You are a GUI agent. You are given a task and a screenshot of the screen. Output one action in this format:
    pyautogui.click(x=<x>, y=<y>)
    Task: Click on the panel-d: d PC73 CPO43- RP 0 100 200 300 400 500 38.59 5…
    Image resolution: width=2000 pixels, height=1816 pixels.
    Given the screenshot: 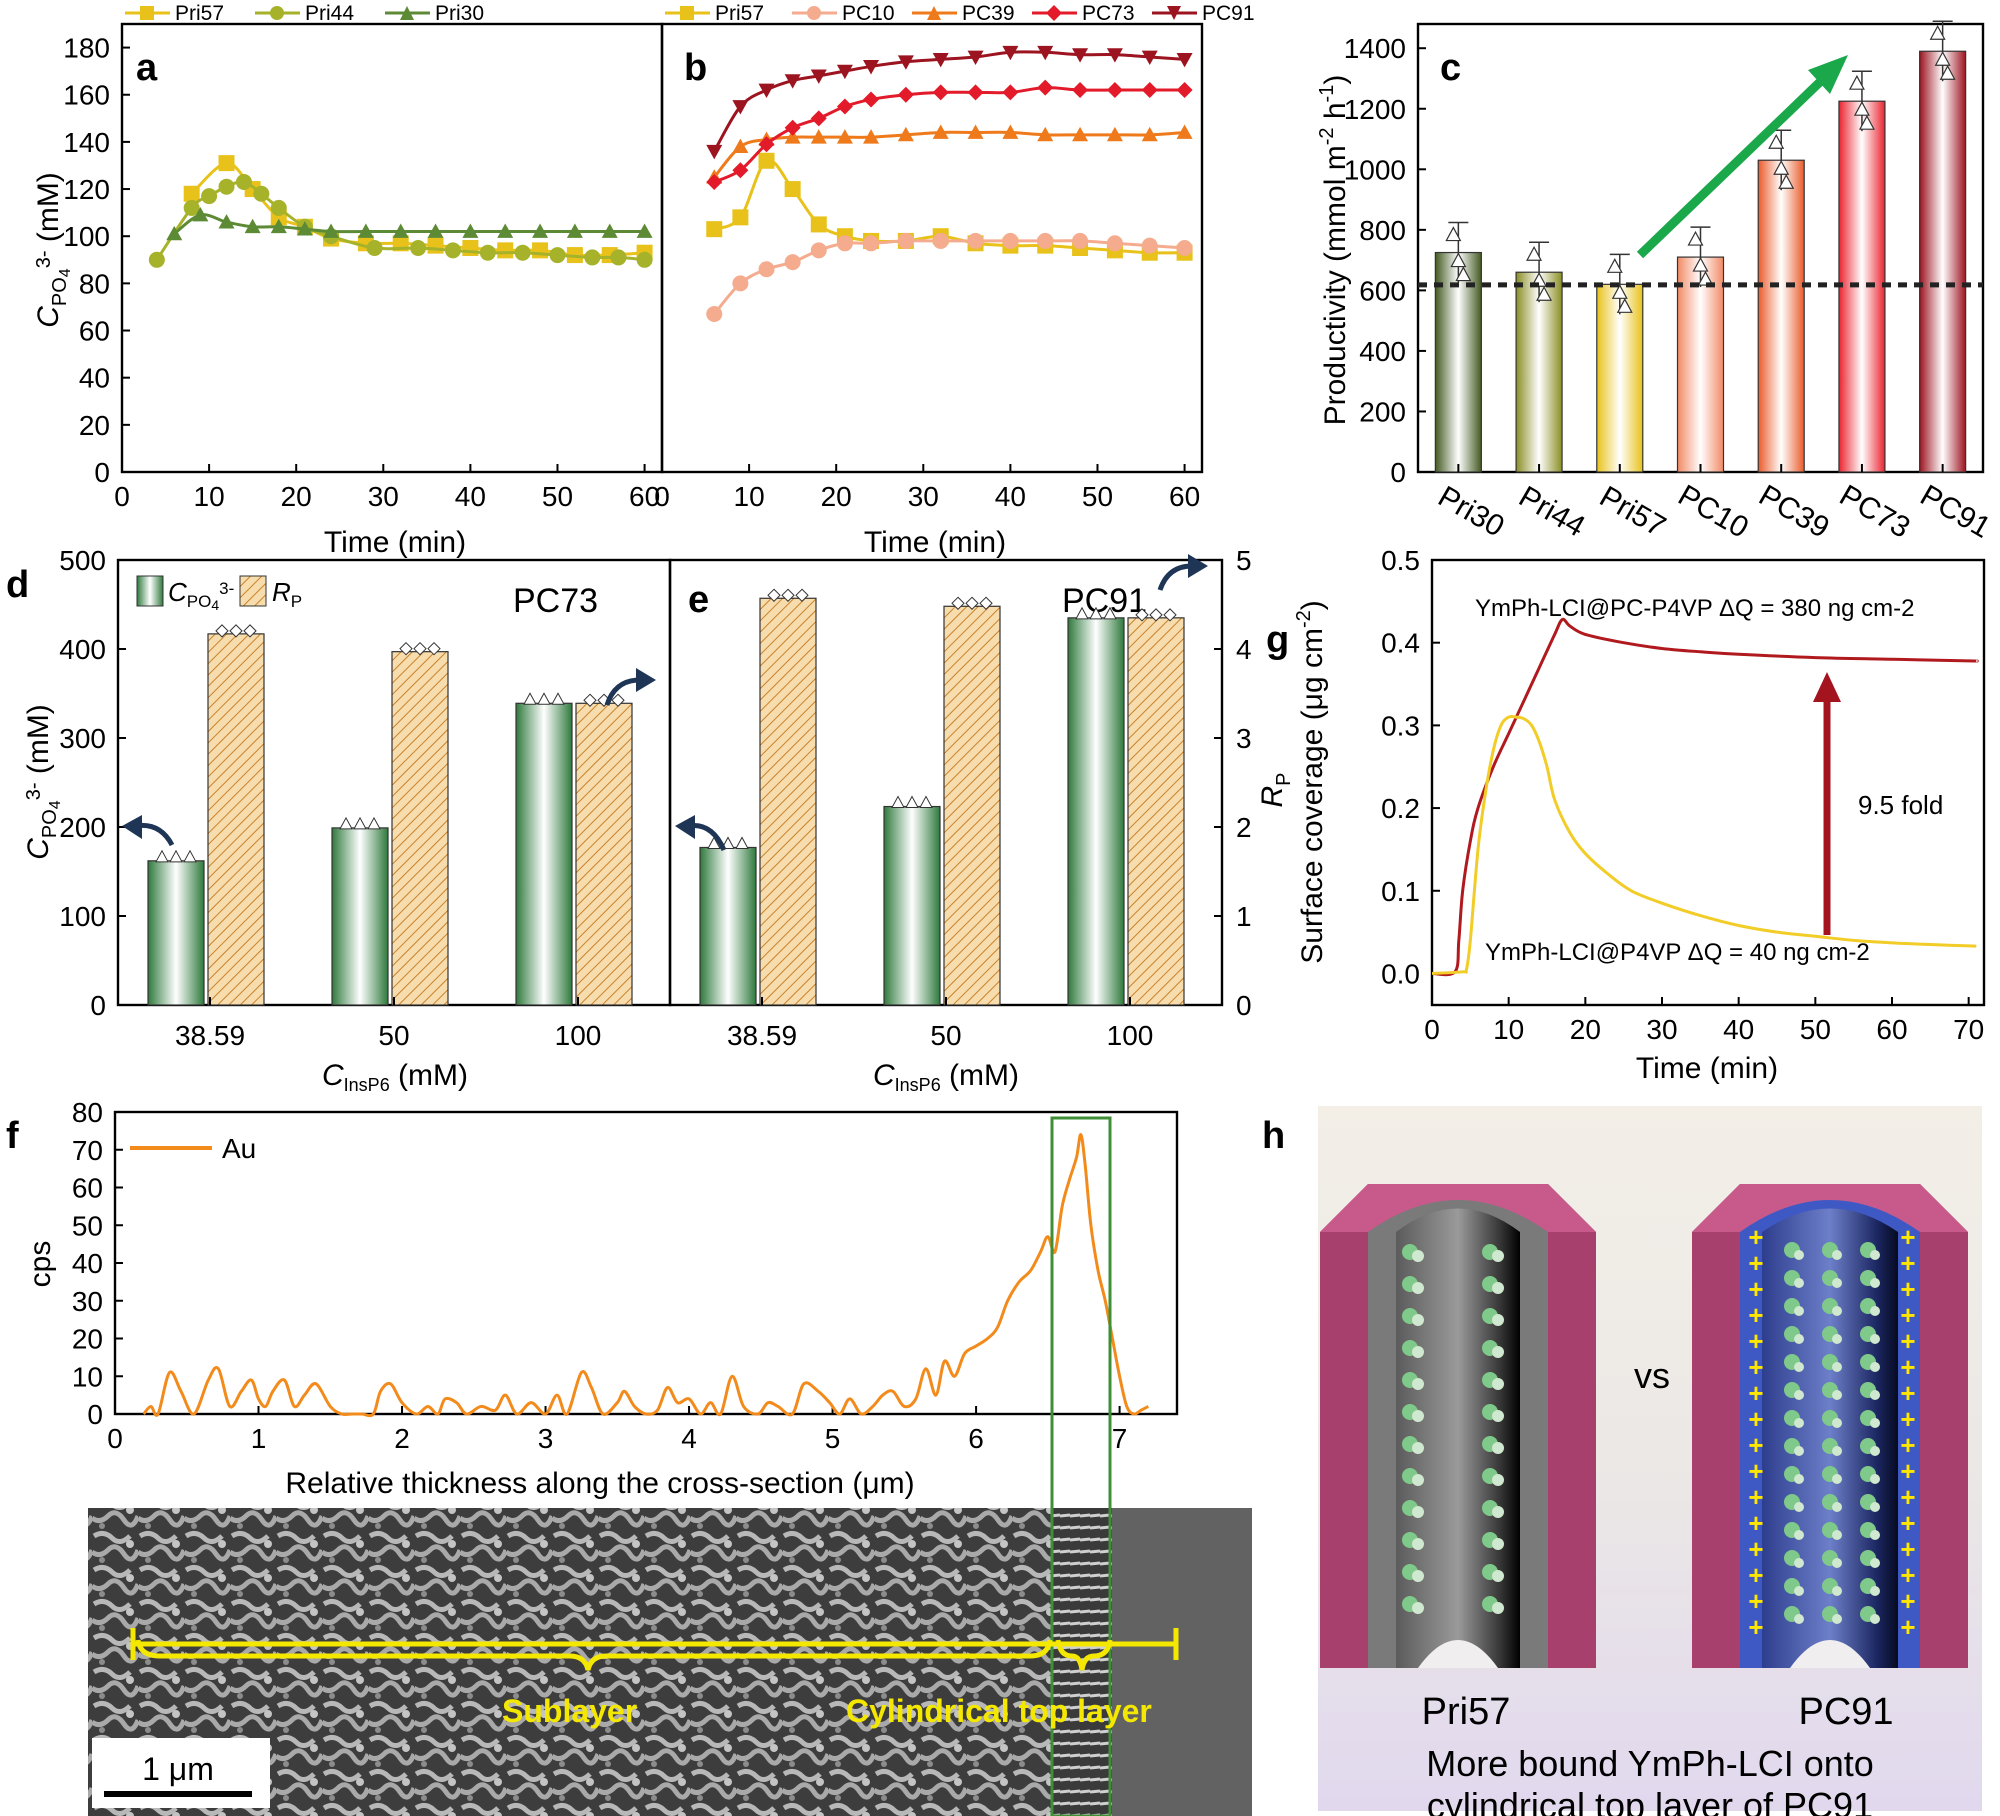 What is the action you would take?
    pyautogui.click(x=339, y=820)
    